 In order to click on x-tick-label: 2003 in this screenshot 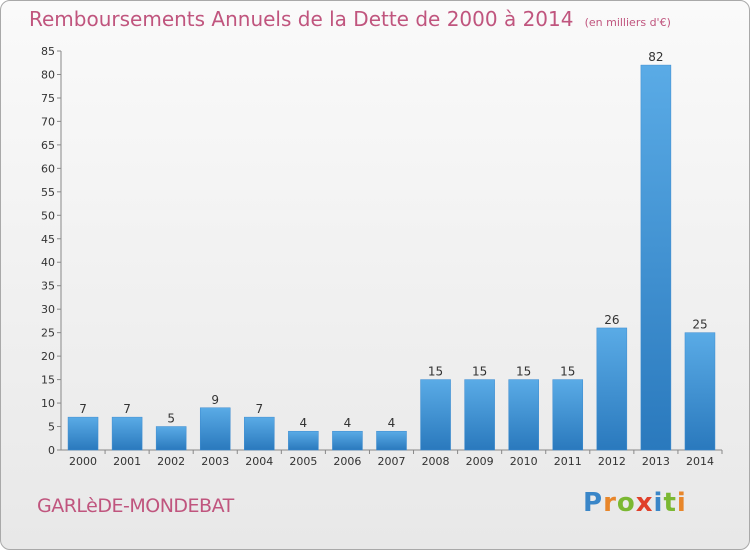, I will do `click(215, 461)`.